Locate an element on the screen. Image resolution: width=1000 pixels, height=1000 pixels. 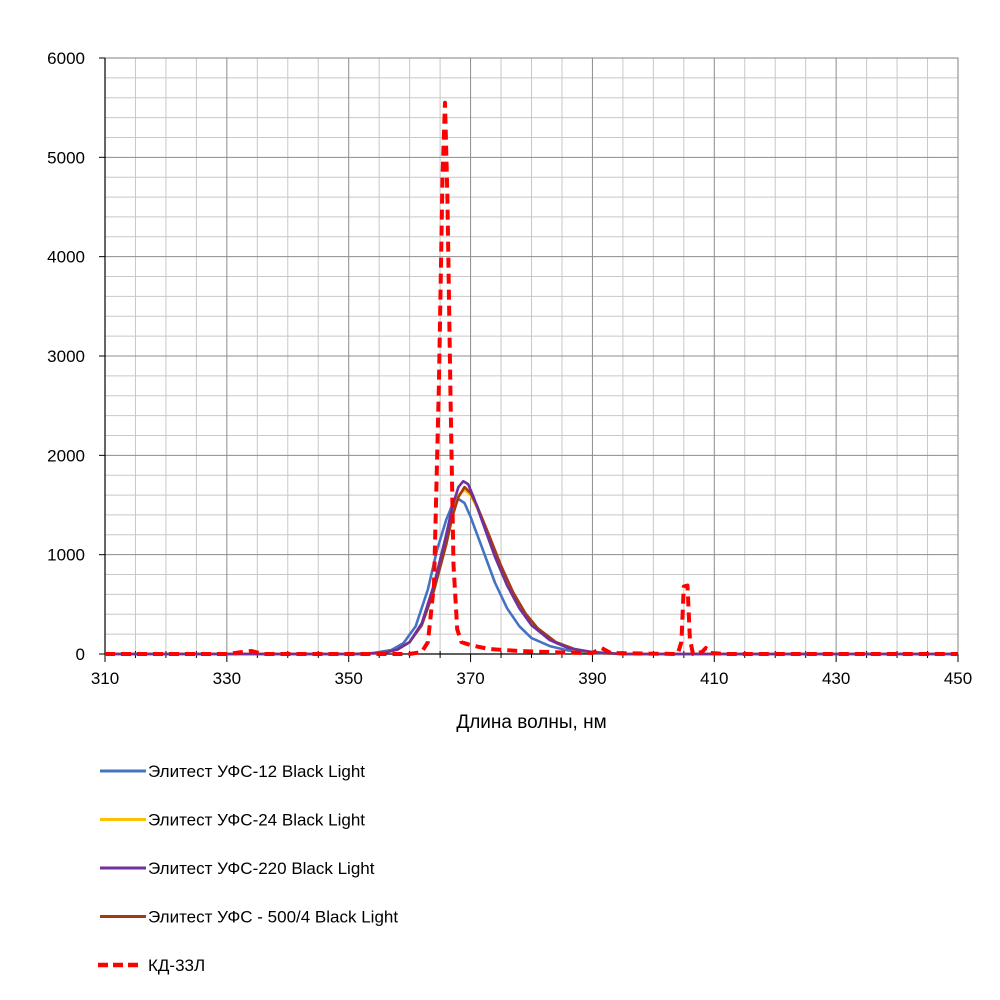
y-tick-label: 5000 is located at coordinates (66, 157).